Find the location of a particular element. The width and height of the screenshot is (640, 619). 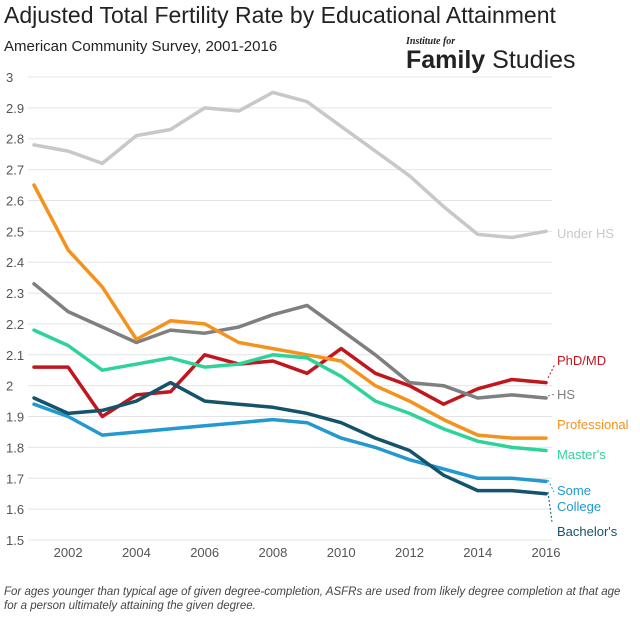

chart-subtitle: American Community Survey, 2001-2016 is located at coordinates (141, 46).